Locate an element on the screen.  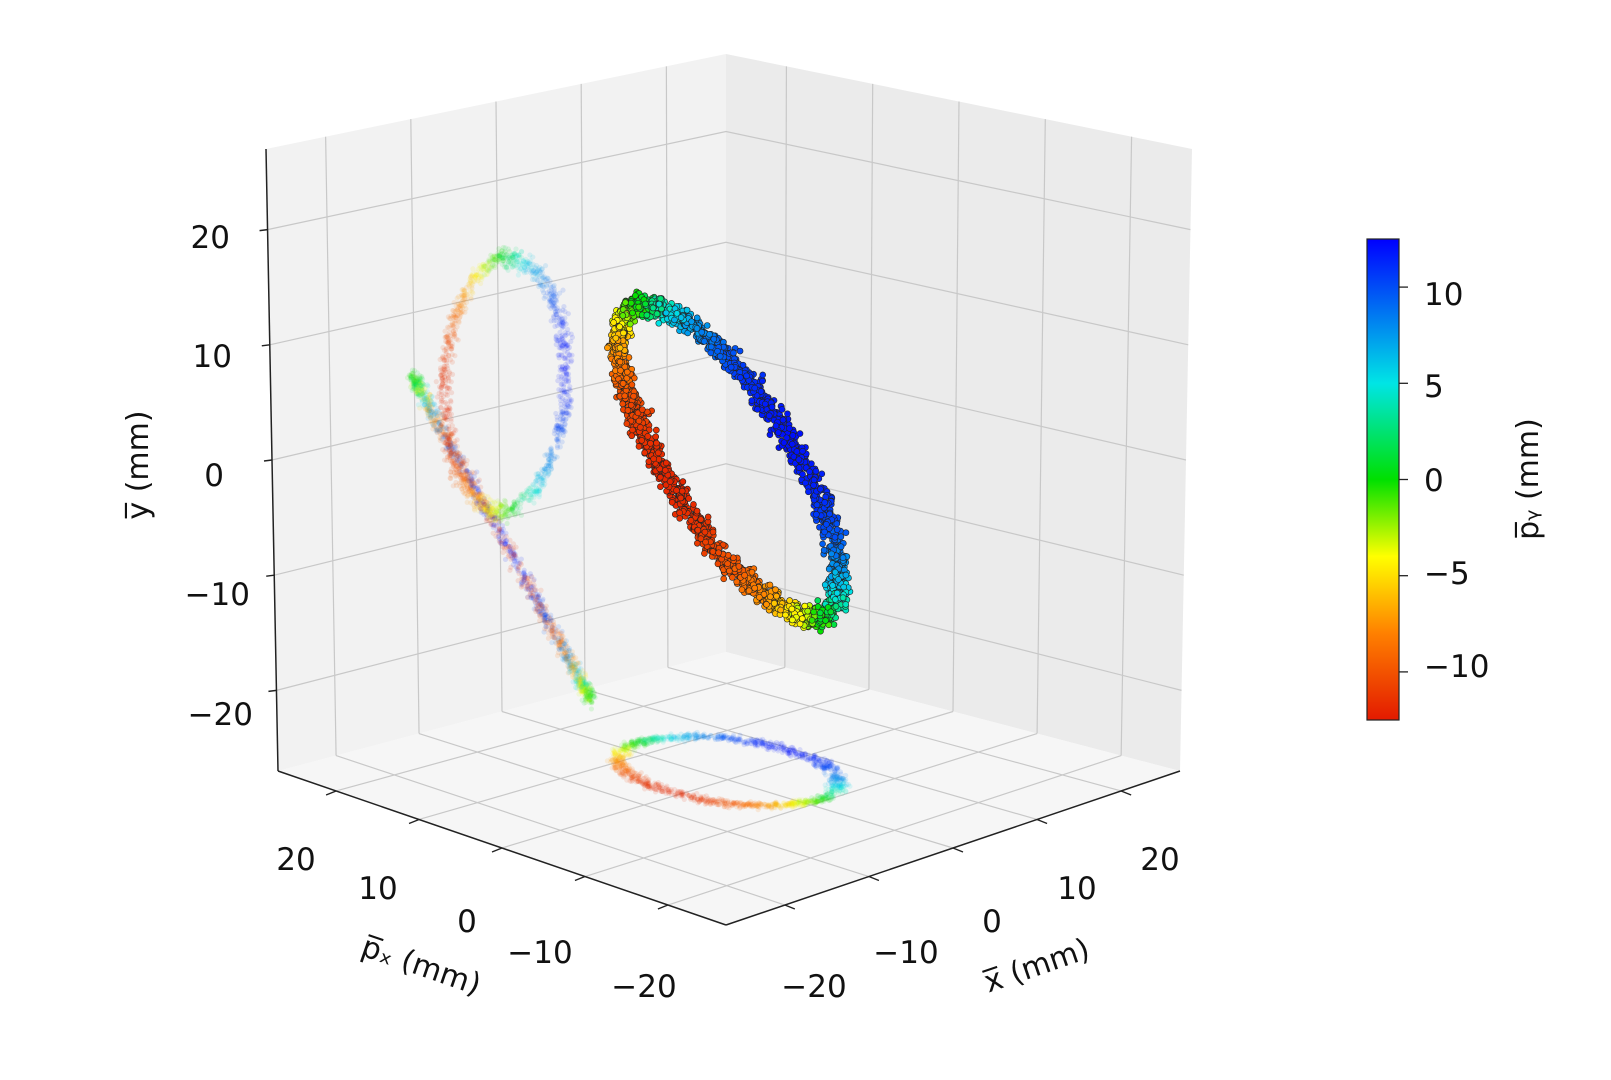
data-point is located at coordinates (822, 544).